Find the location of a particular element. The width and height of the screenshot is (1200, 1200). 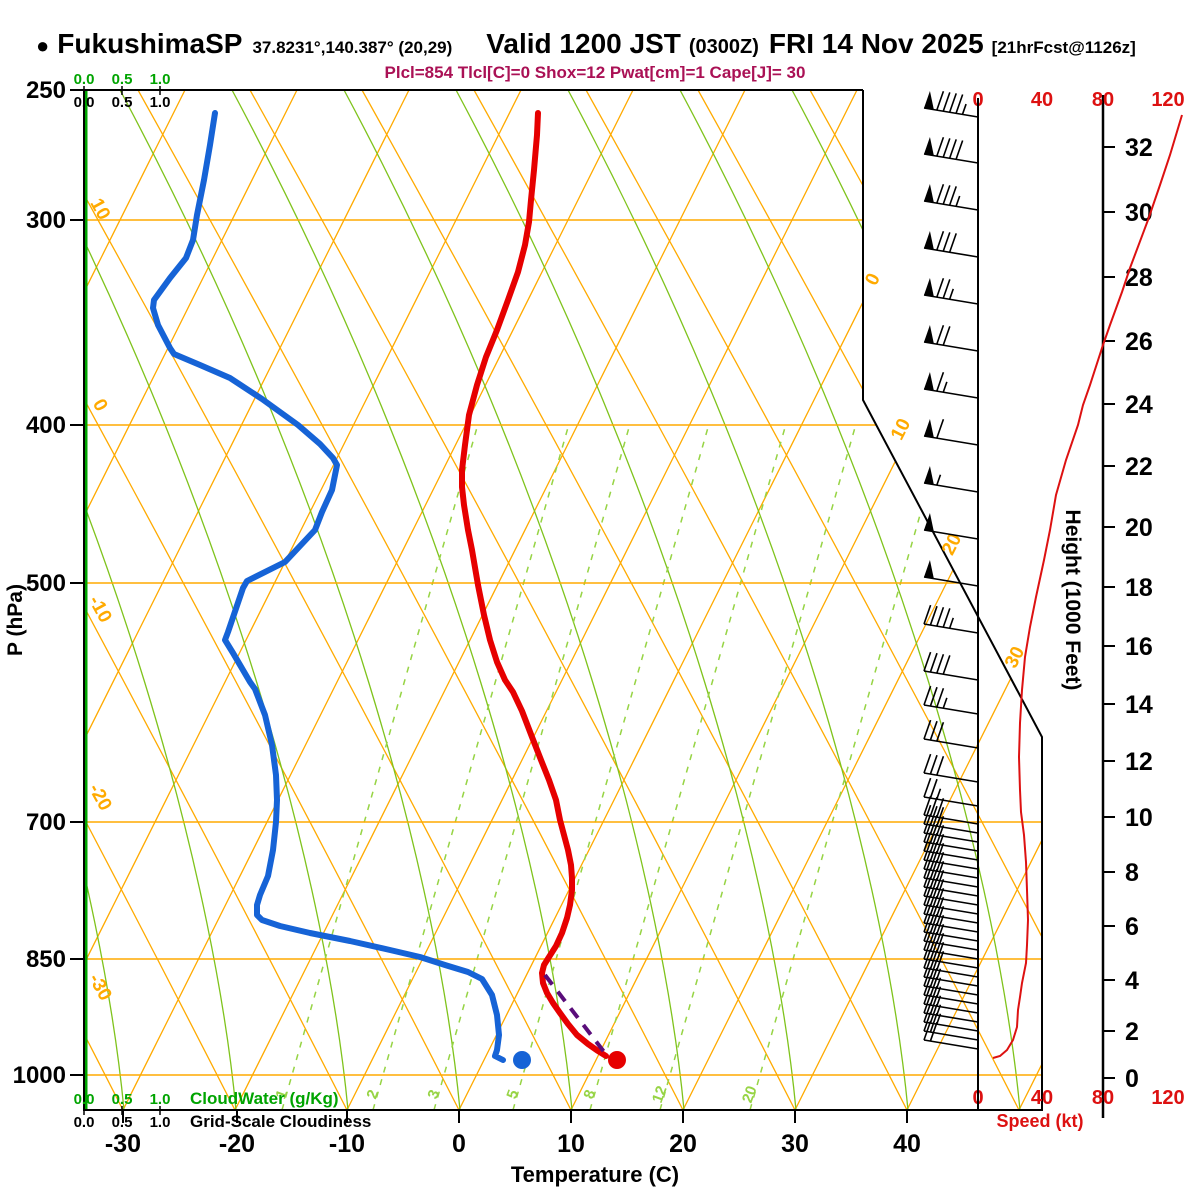

svg-text: 400 is located at coordinates (46, 425).